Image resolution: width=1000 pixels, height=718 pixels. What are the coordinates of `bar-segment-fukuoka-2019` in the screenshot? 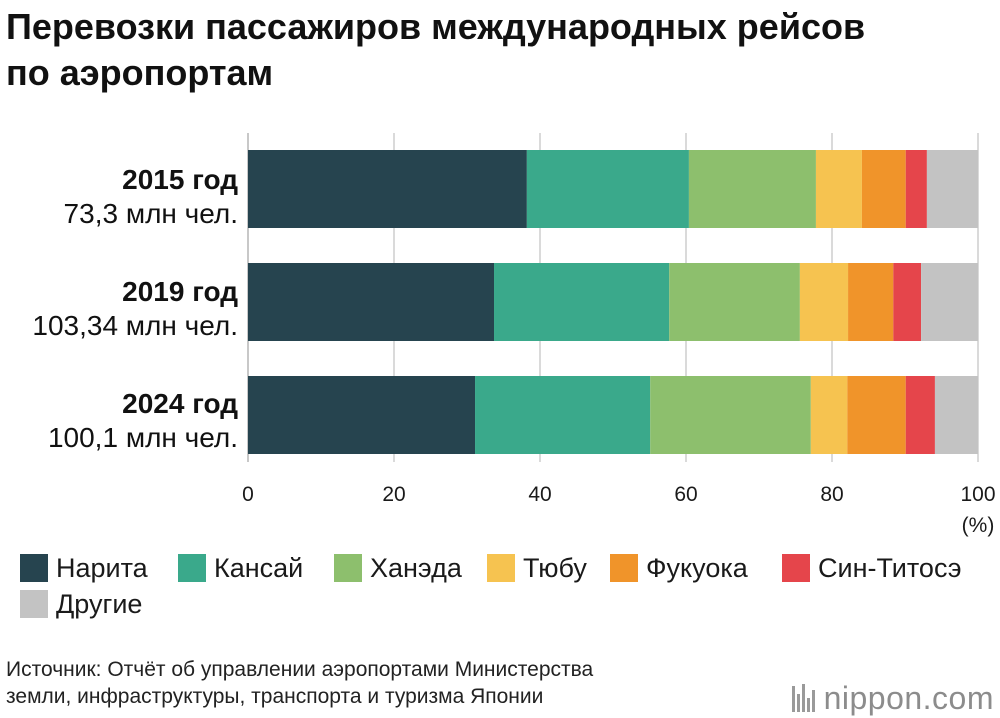 It's located at (871, 302).